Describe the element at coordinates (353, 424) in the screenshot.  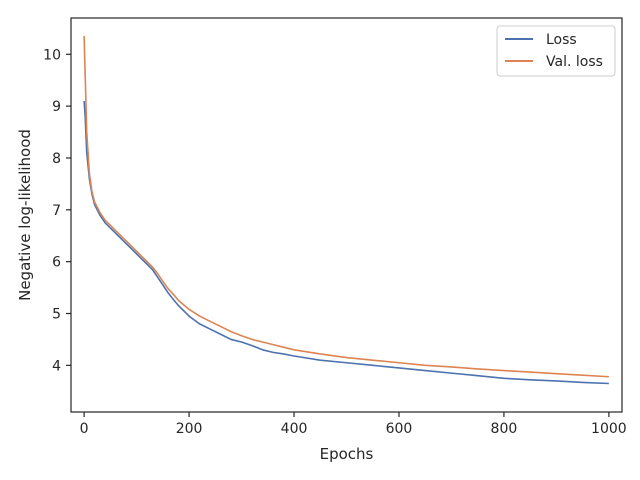
I see `x-axis: 0 200 400 600 800 1000` at that location.